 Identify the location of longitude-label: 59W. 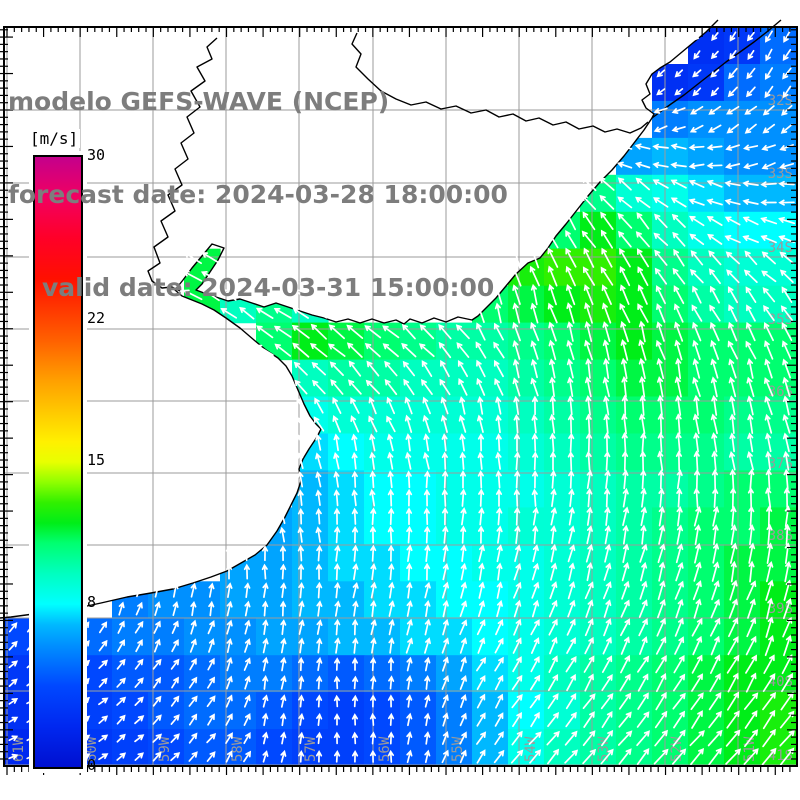
(165, 749).